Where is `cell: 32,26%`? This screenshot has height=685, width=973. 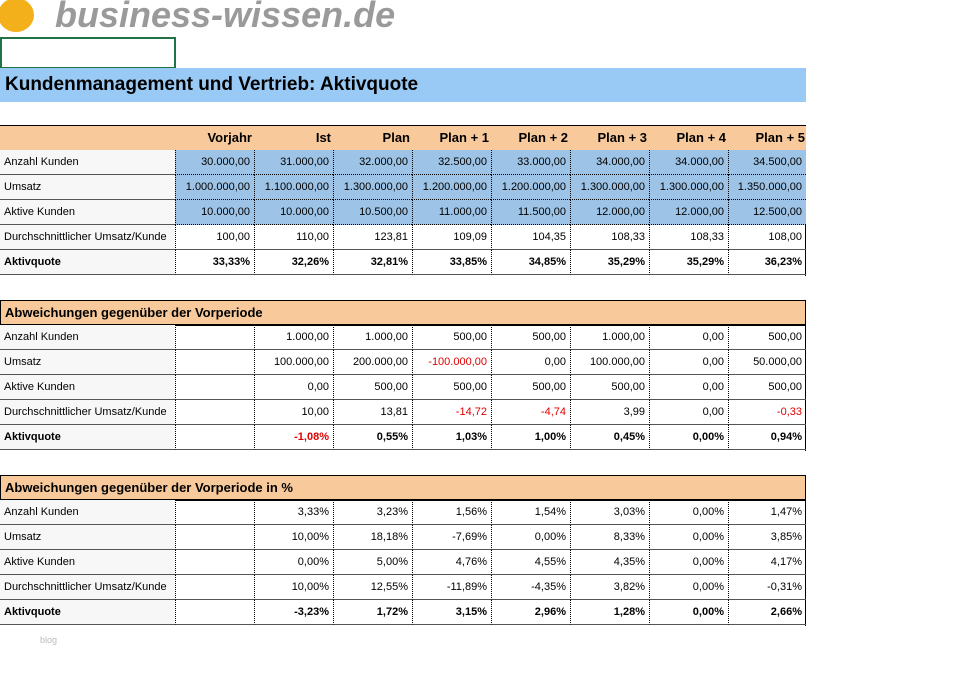
cell: 32,26% is located at coordinates (293, 262).